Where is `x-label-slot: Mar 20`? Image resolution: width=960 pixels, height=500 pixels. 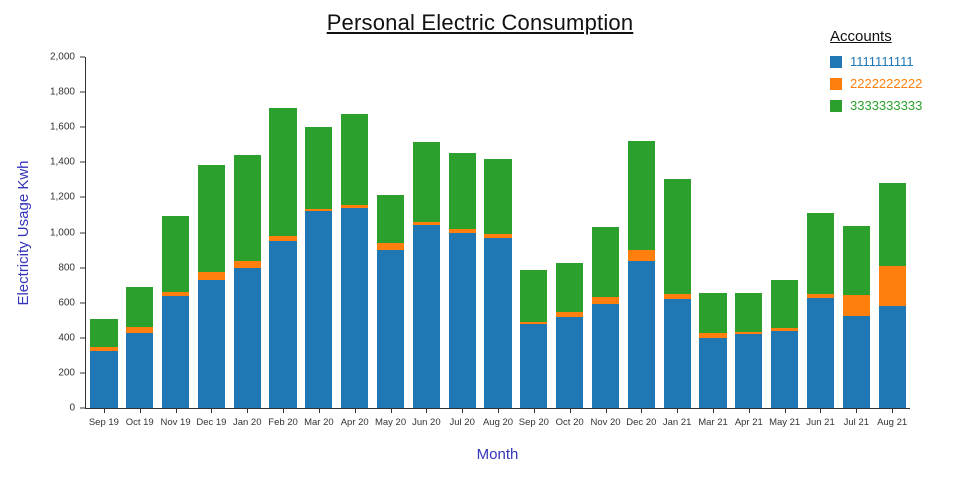
x-label-slot: Mar 20 is located at coordinates (319, 421).